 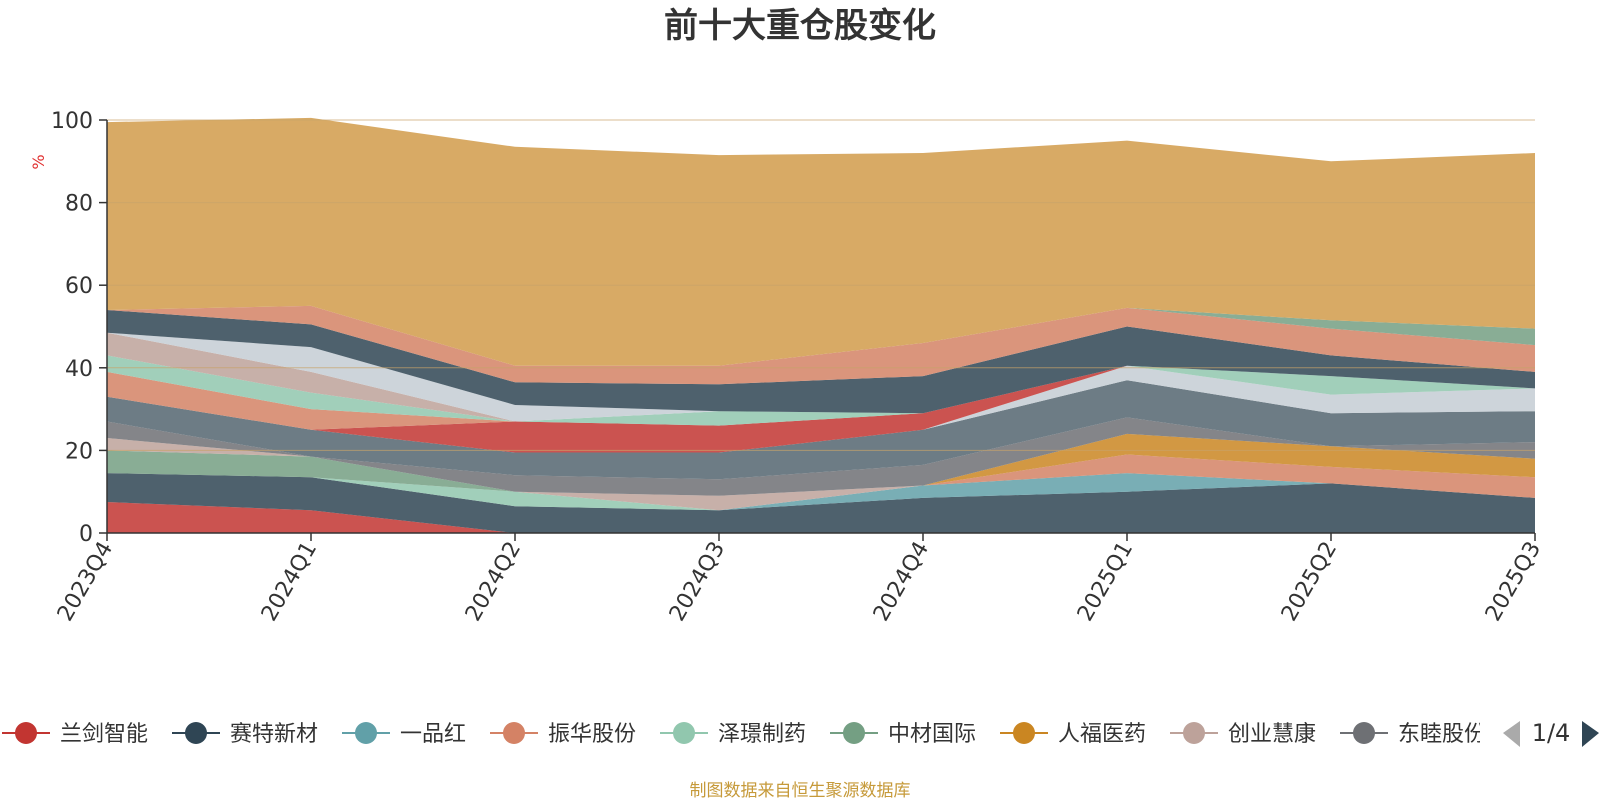 What do you see at coordinates (274, 734) in the screenshot?
I see `legend-label: 赛特新材` at bounding box center [274, 734].